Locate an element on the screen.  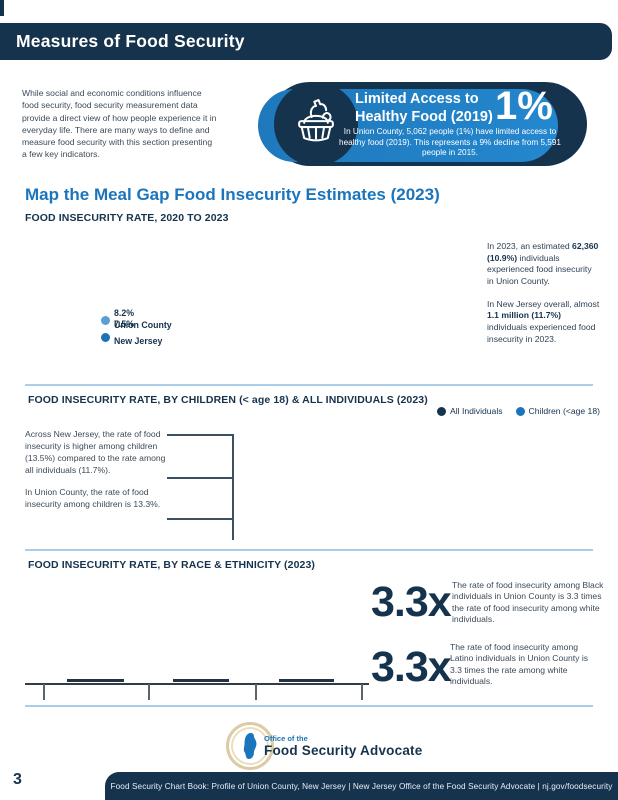
latino-ratio-value: 3.3x is located at coordinates (411, 667).